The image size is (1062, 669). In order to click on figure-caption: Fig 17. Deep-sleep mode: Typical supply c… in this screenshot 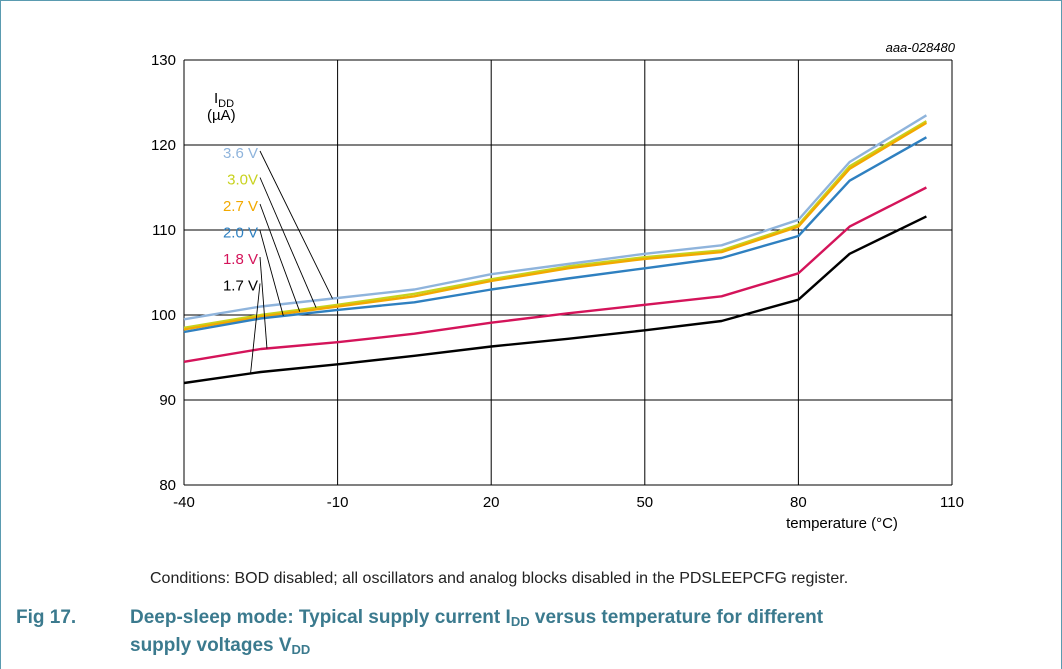, I will do `click(526, 634)`.